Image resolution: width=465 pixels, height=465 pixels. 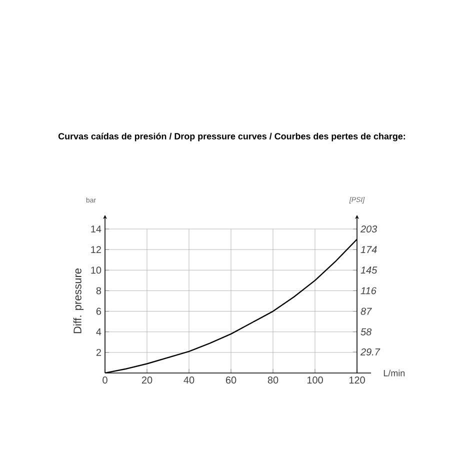 I want to click on x-tick-label: 0, so click(x=105, y=380).